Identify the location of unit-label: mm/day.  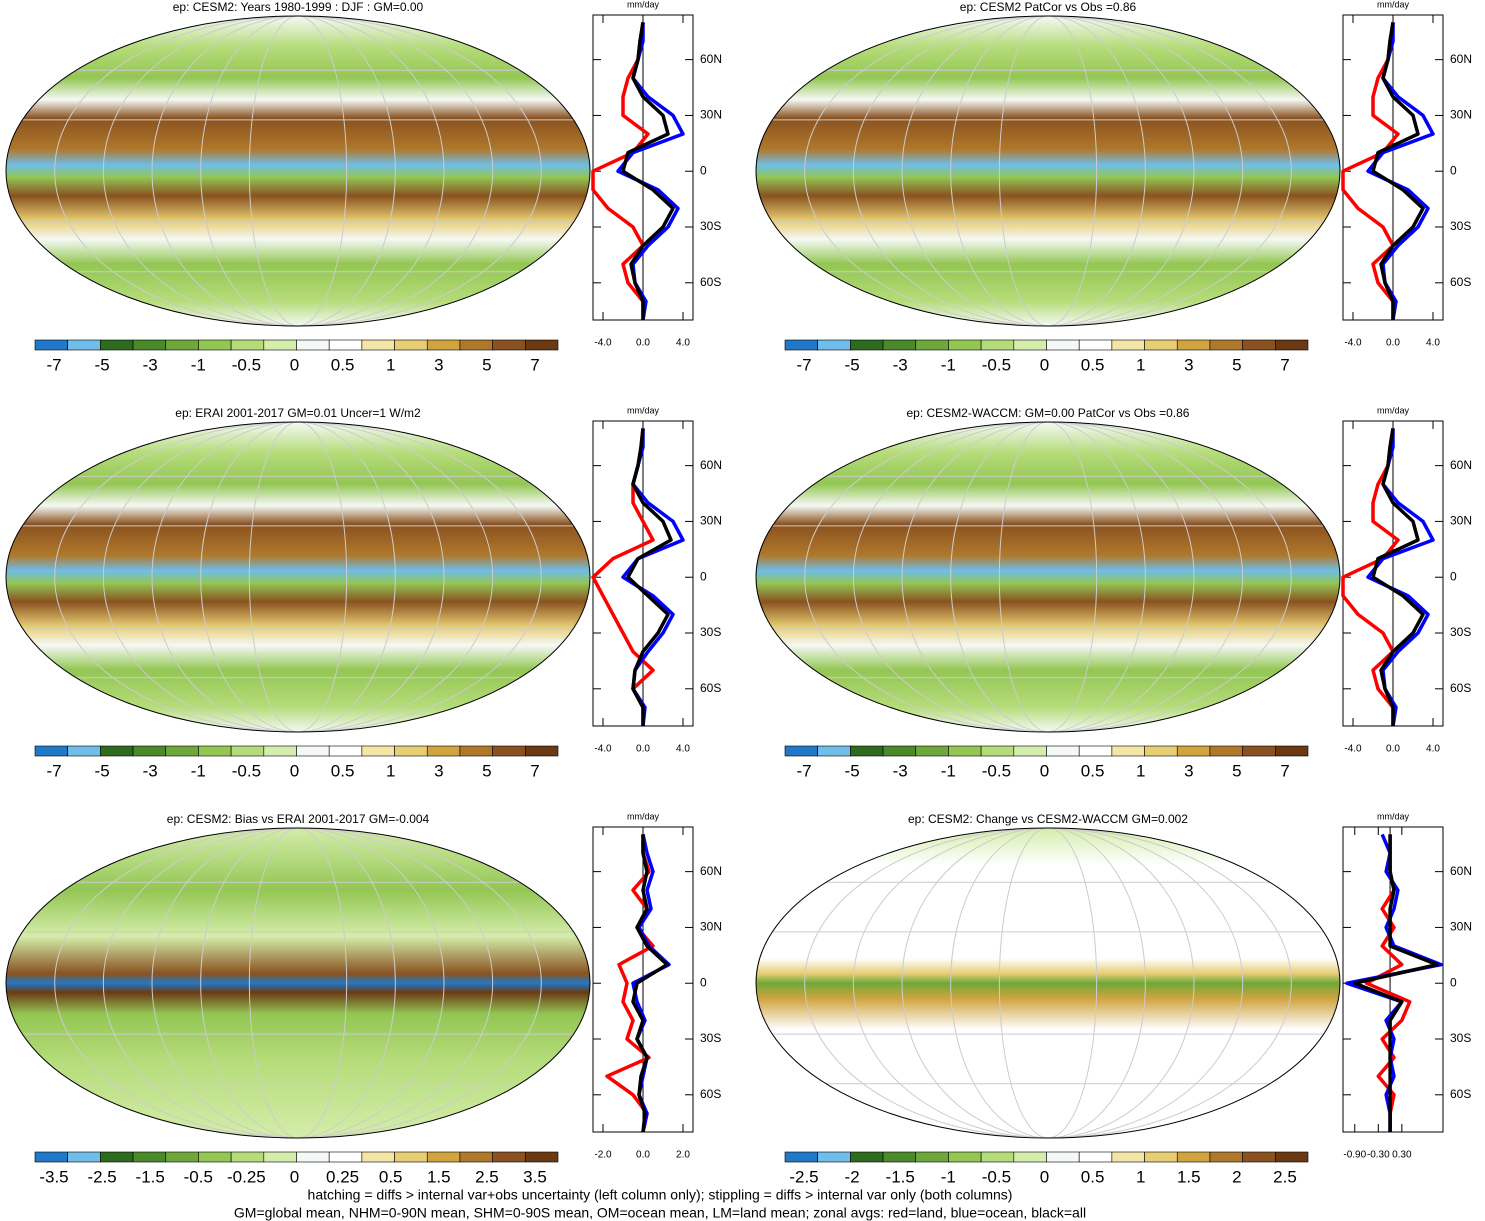
(643, 4).